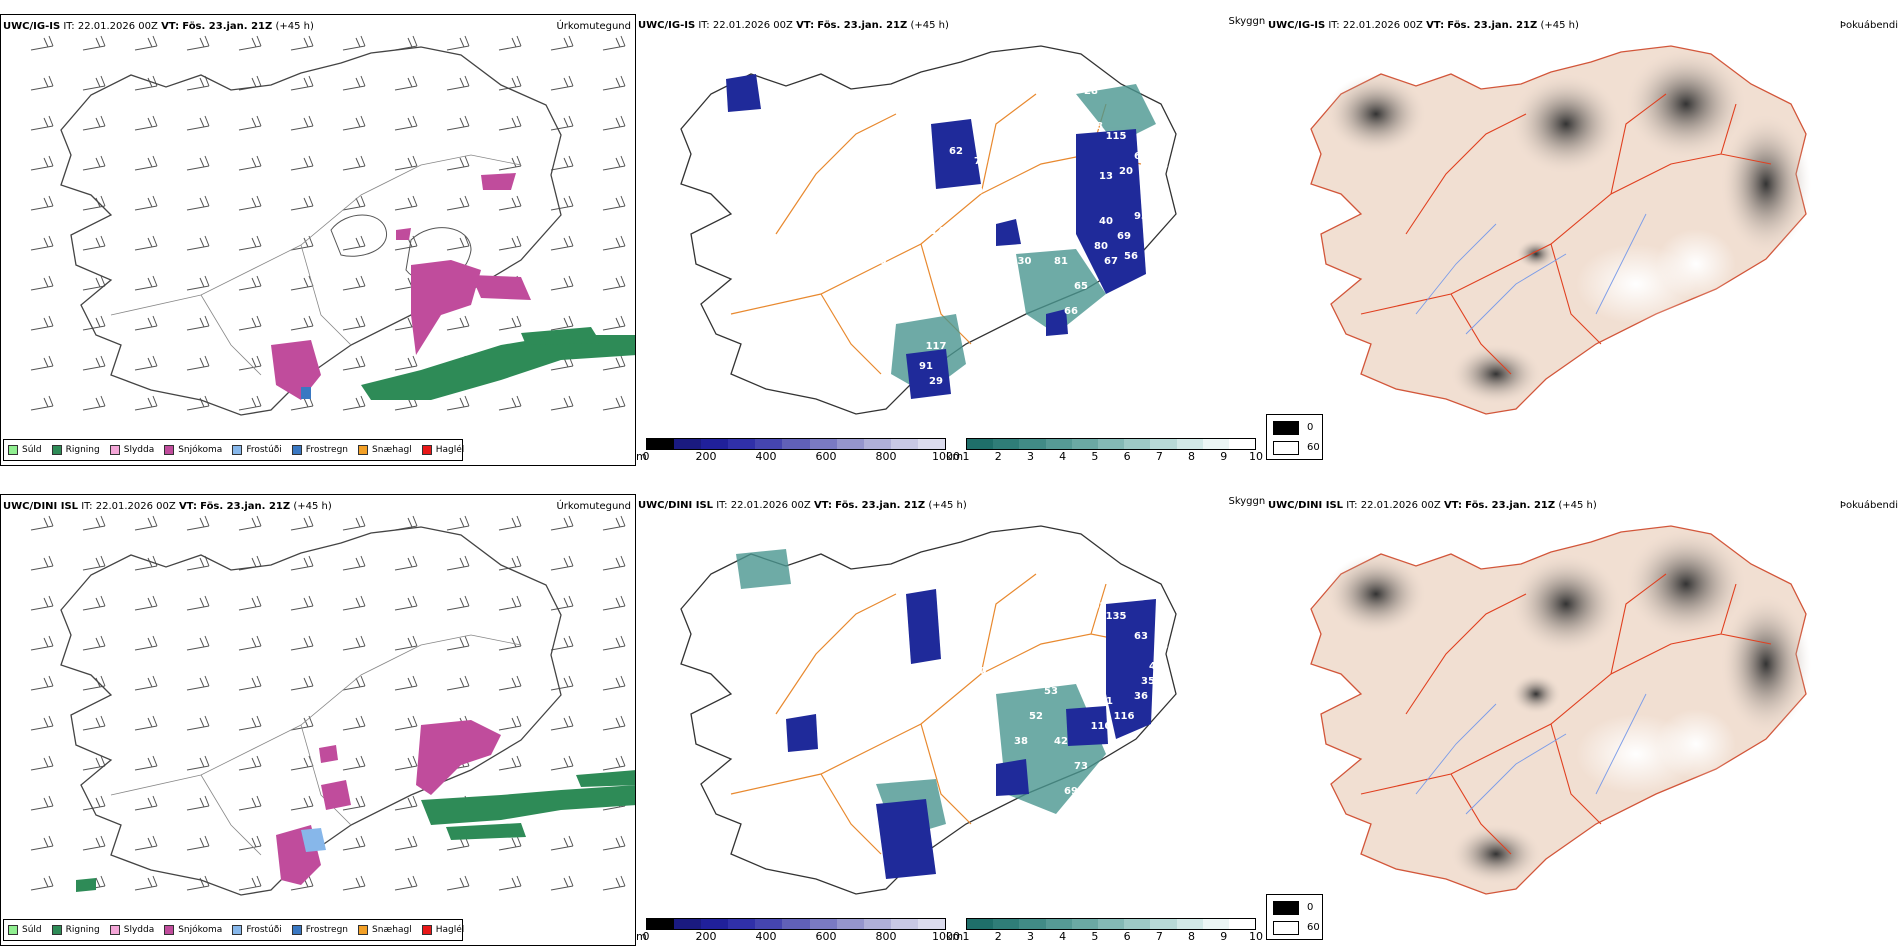  Describe the element at coordinates (936, 346) in the screenshot. I see `cloud-base-label: 117` at that location.